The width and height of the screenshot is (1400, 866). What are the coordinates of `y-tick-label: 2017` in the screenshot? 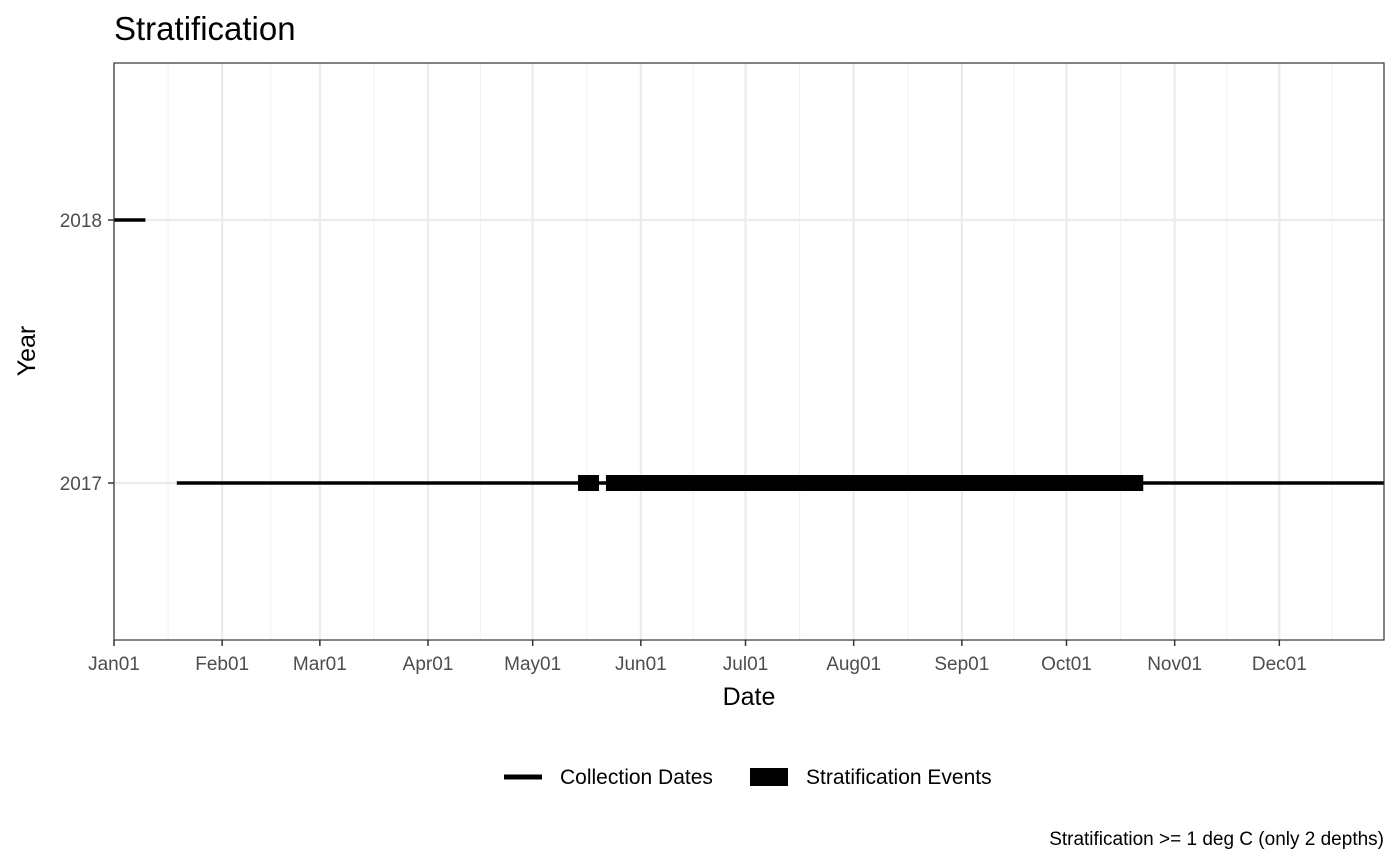 It's located at (81, 484).